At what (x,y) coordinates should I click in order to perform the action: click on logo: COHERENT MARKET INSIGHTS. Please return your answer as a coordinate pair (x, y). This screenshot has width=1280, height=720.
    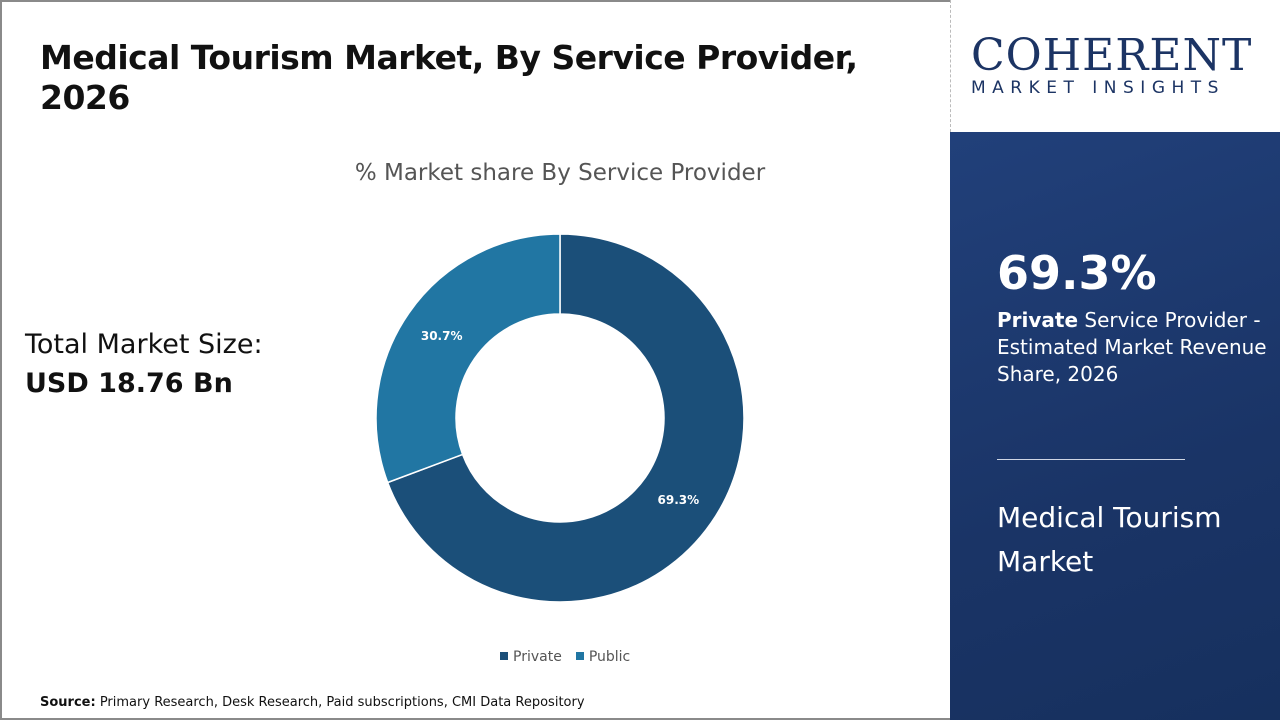
    Looking at the image, I should click on (1115, 66).